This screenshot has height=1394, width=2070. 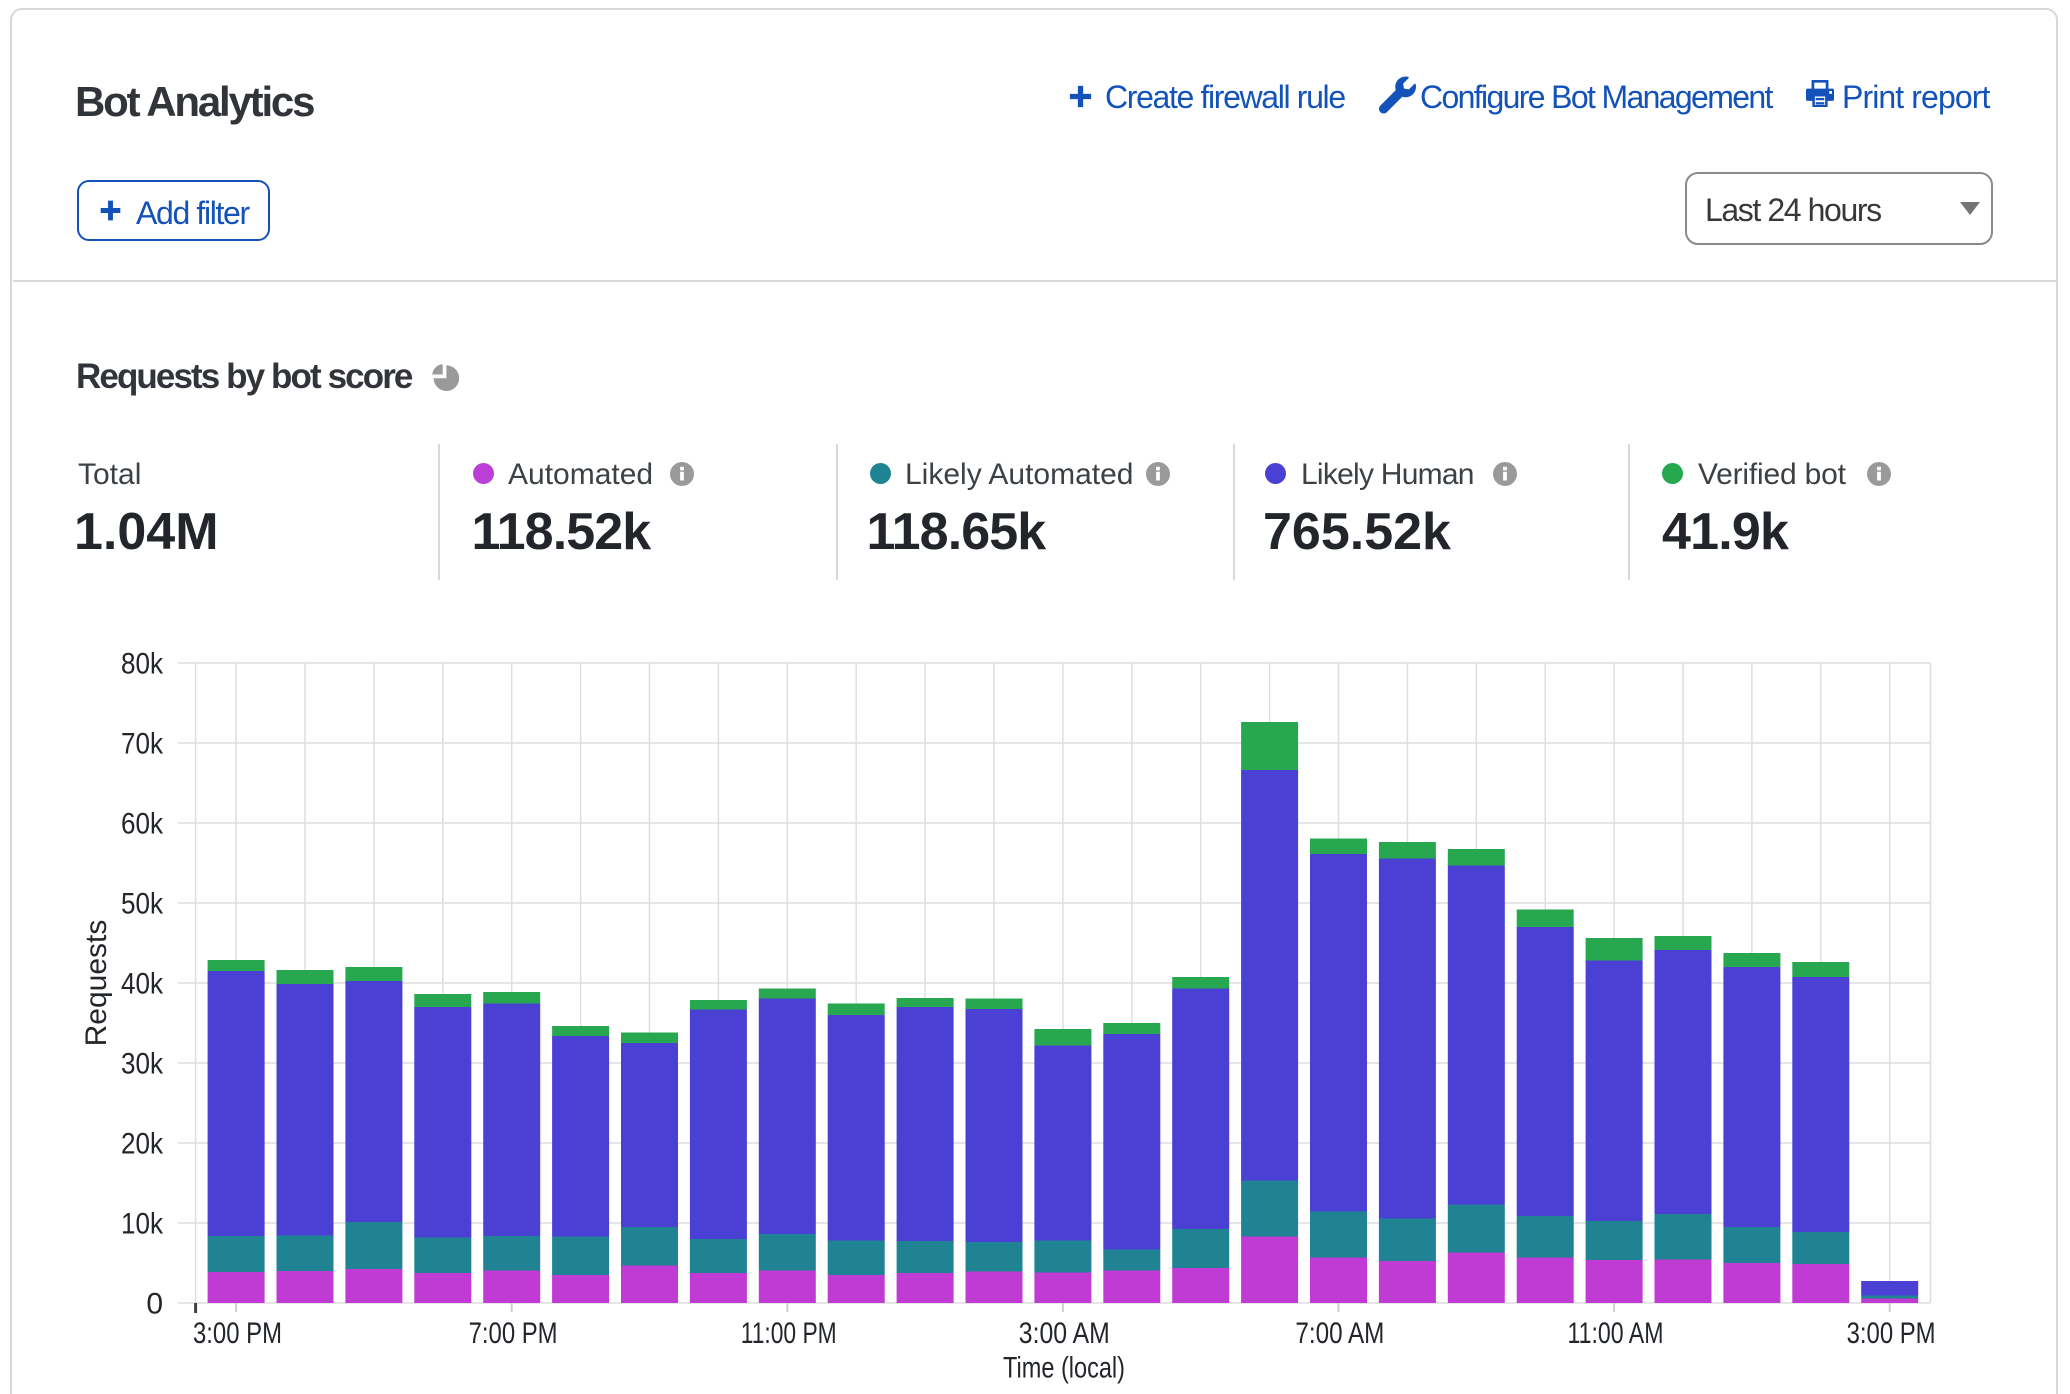 What do you see at coordinates (1616, 1333) in the screenshot?
I see `svg-text: 11:00 AM` at bounding box center [1616, 1333].